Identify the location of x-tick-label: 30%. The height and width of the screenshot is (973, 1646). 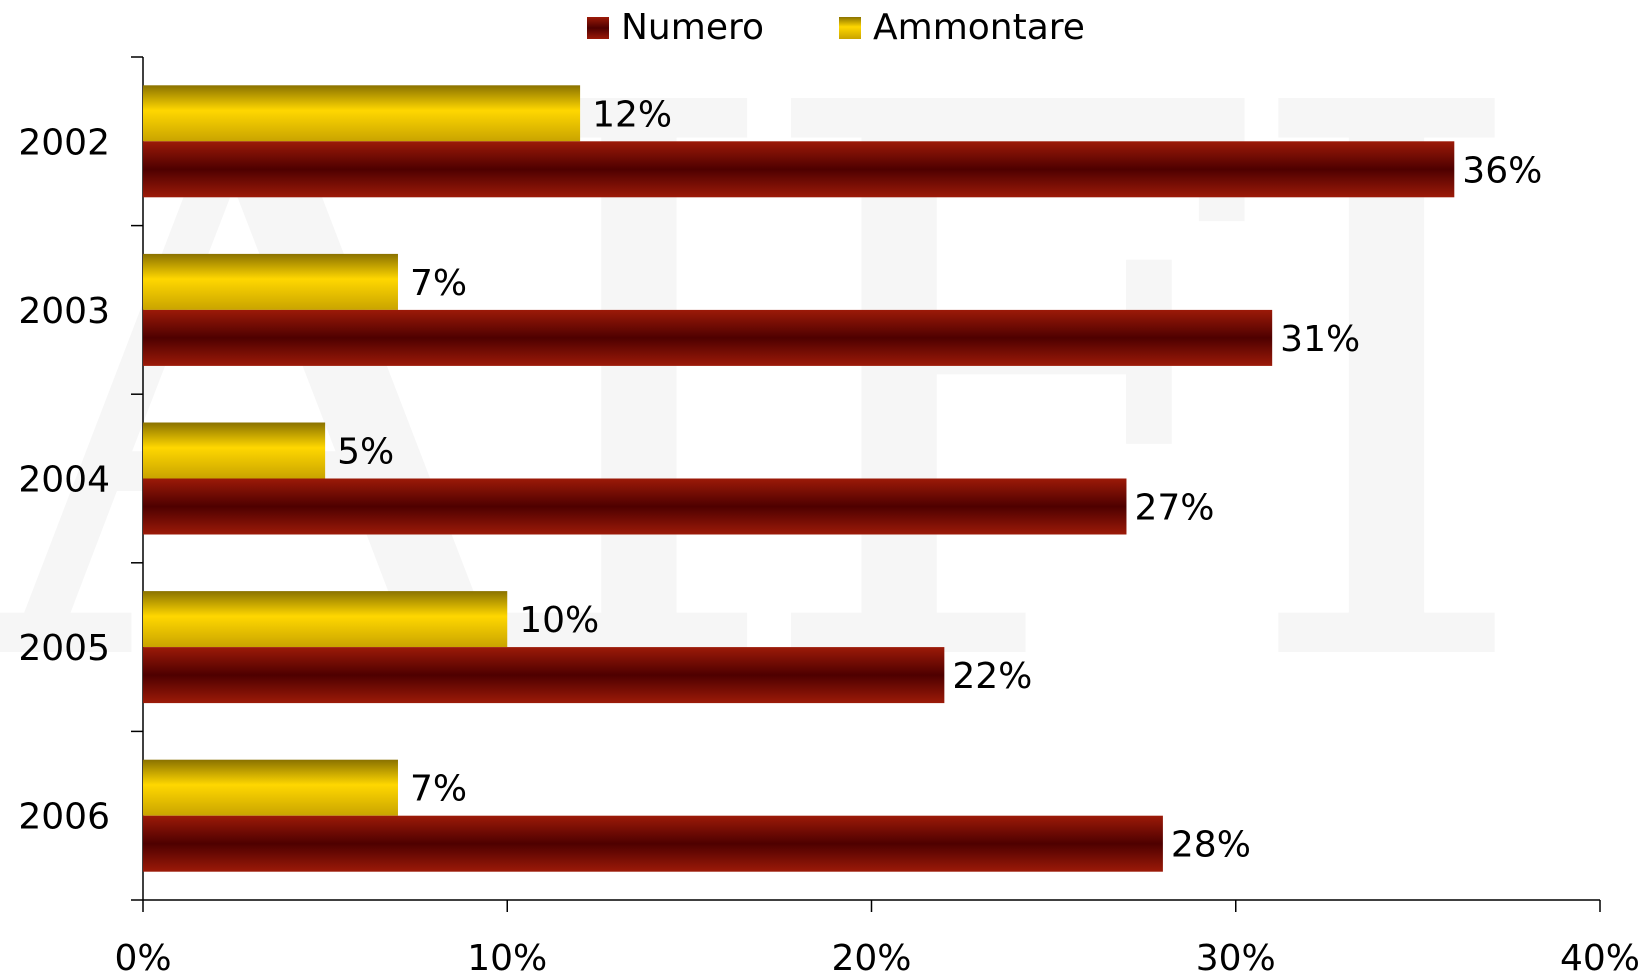
(1236, 955).